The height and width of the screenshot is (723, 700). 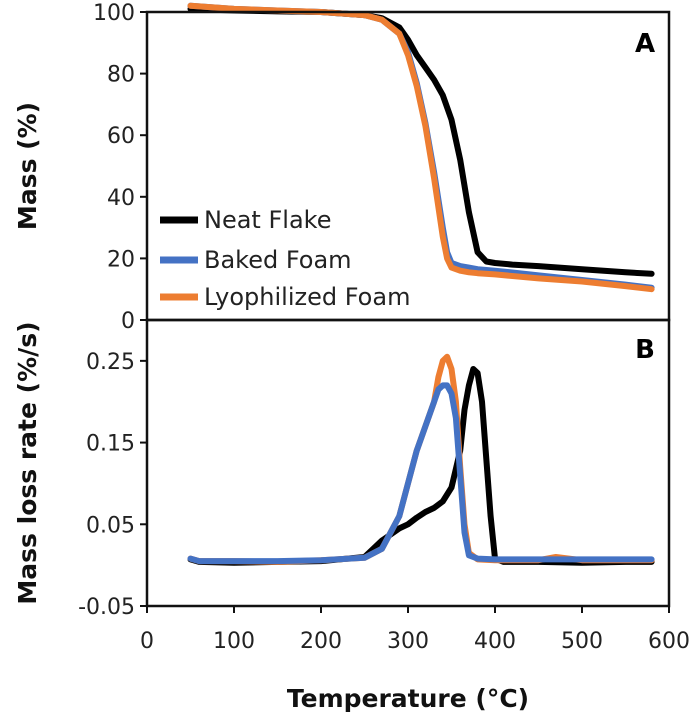 I want to click on panel-b-letter: B, so click(x=645, y=350).